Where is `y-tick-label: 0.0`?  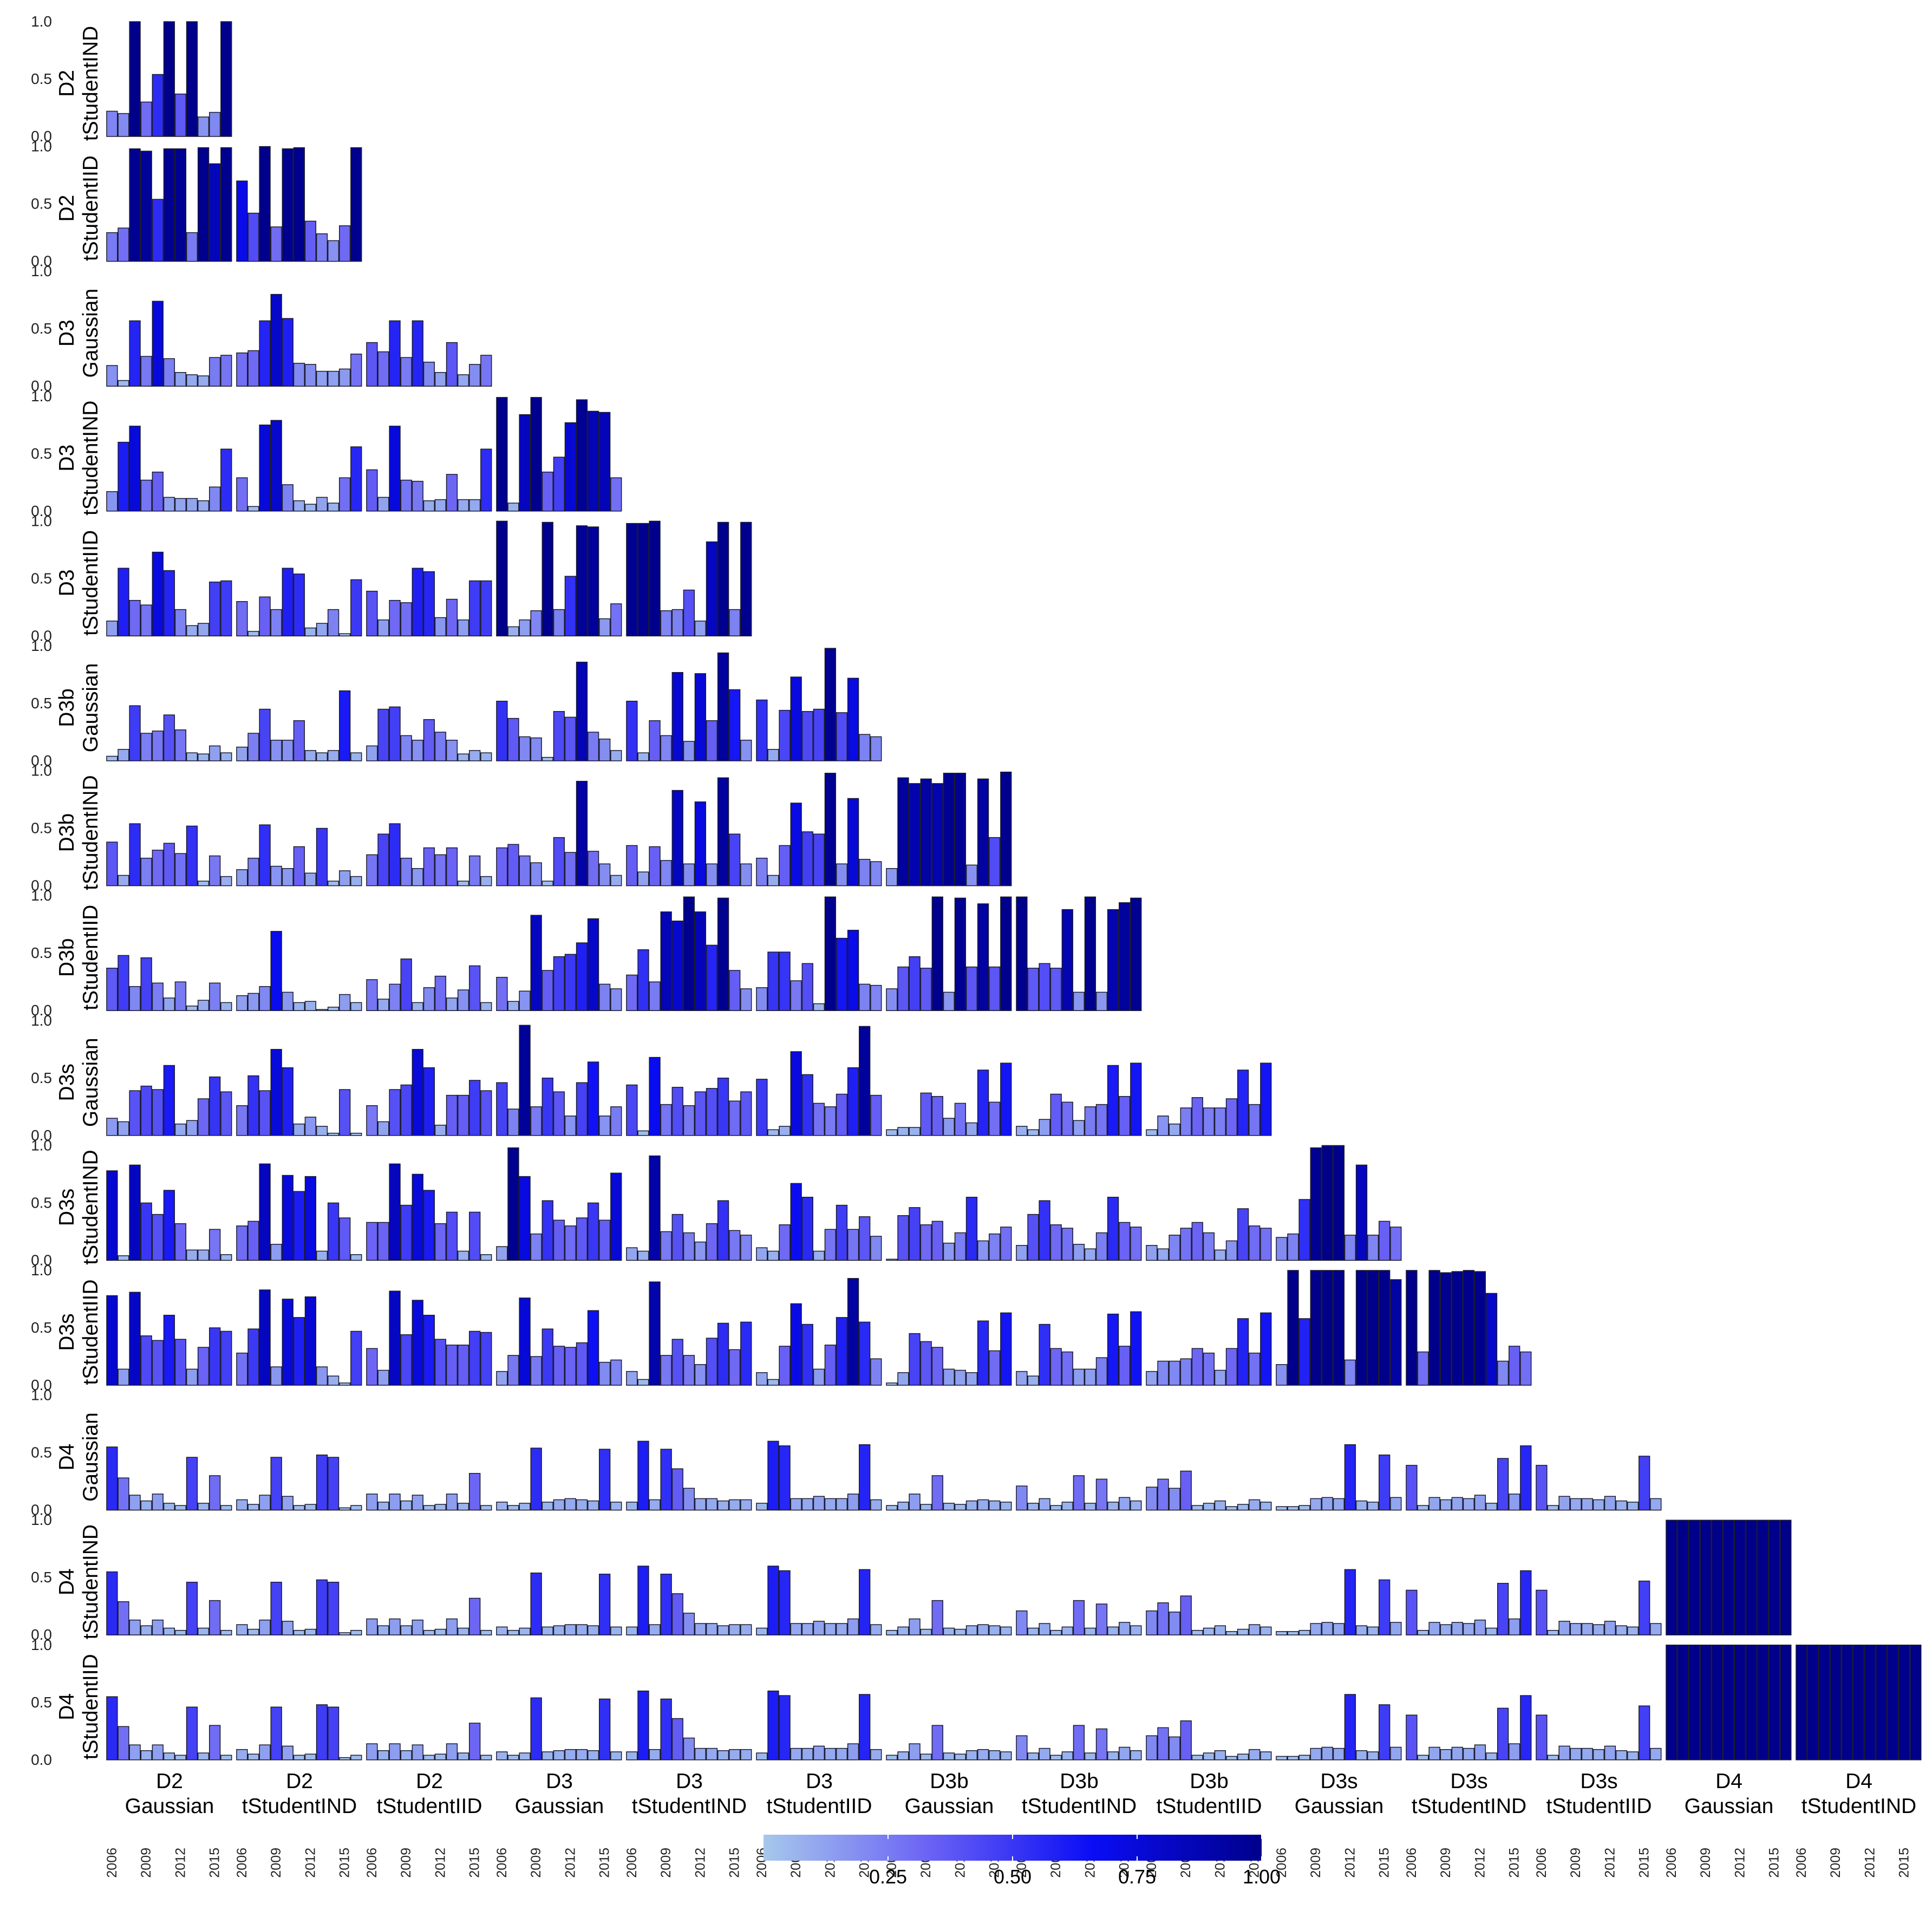 y-tick-label: 0.0 is located at coordinates (41, 385).